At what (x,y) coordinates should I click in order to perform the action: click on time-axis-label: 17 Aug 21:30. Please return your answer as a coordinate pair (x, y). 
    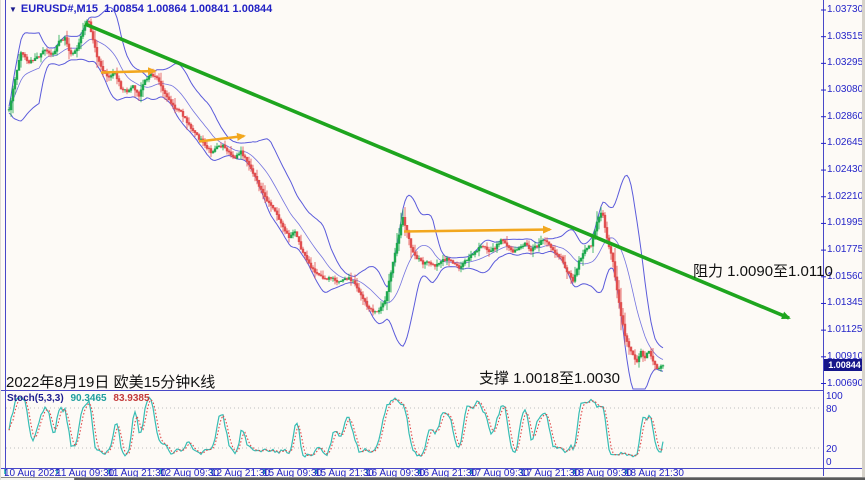
    Looking at the image, I should click on (550, 473).